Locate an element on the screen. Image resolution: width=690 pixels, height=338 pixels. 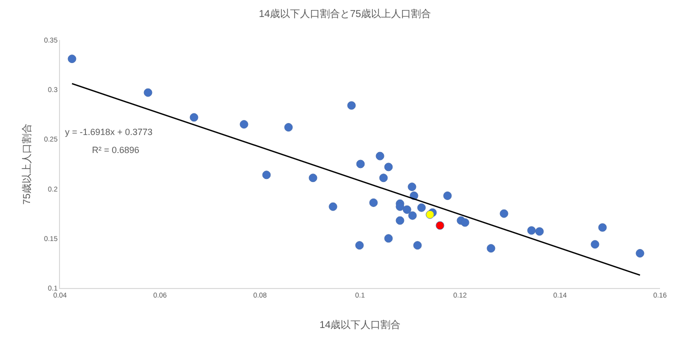
annotation: y = -1.6918x + 0.3773 is located at coordinates (109, 132).